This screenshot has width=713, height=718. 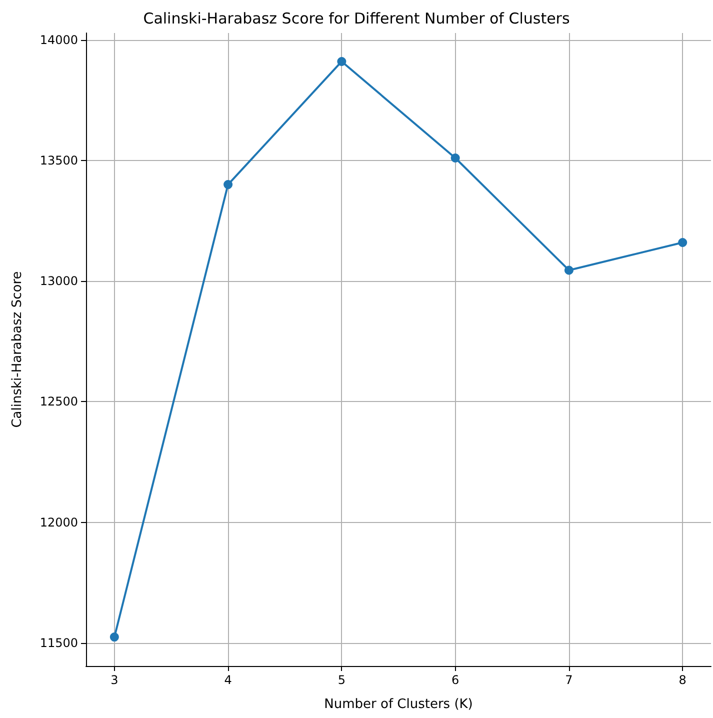 I want to click on x-tick-label: 7, so click(x=569, y=680).